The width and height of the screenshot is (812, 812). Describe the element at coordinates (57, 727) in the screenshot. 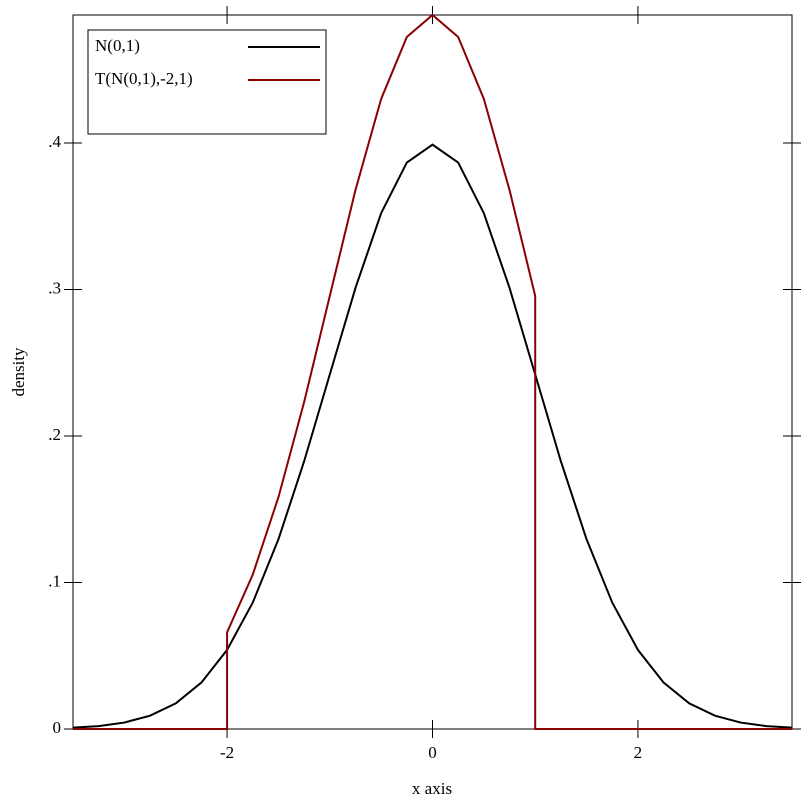

I see `y-tick-label: 0` at that location.